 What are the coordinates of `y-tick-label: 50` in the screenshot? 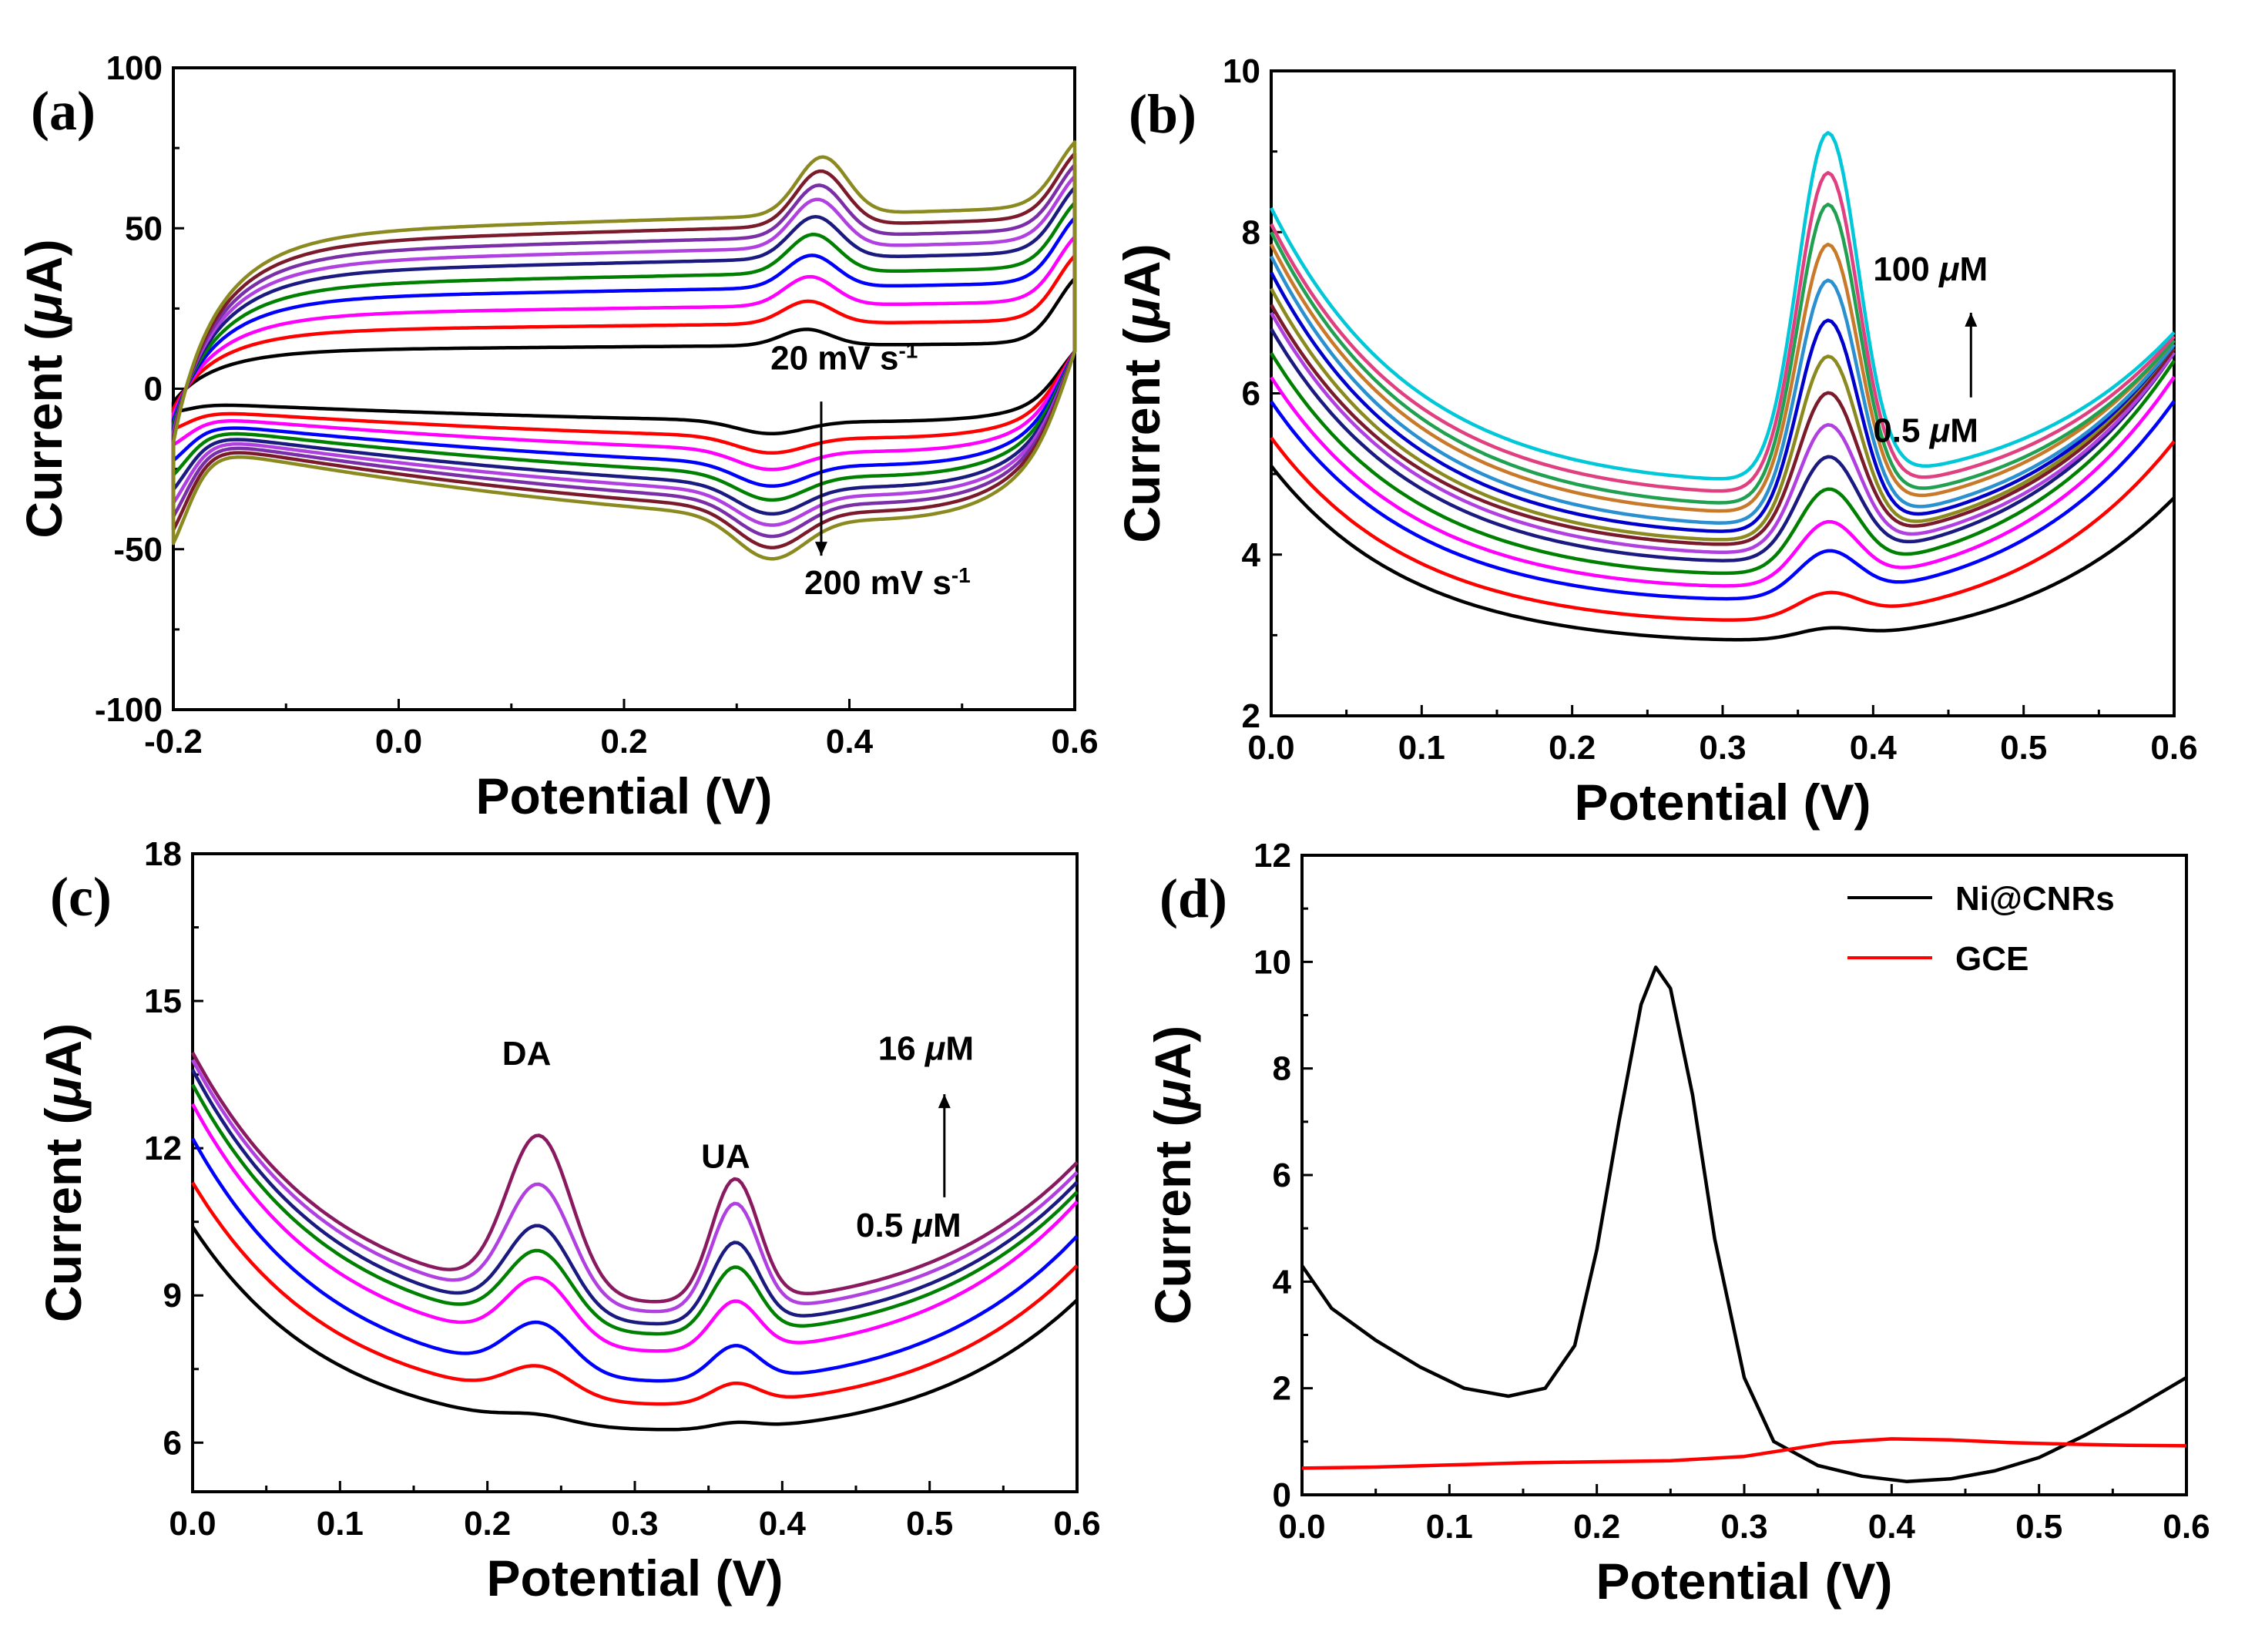 It's located at (144, 228).